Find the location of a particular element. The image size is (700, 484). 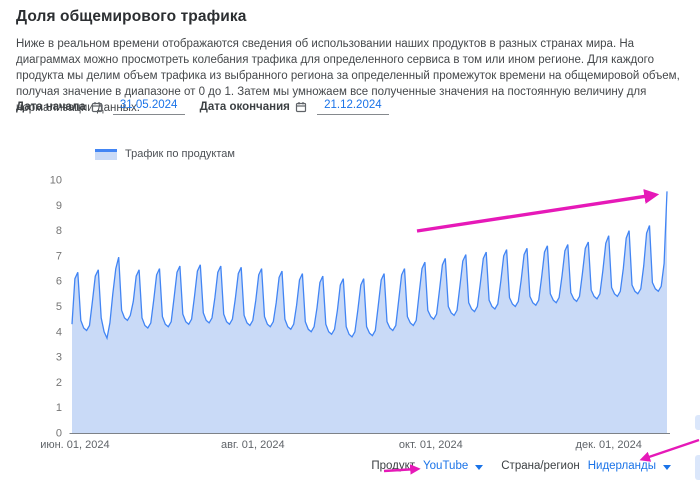

y-tick-label: 4 is located at coordinates (59, 332).